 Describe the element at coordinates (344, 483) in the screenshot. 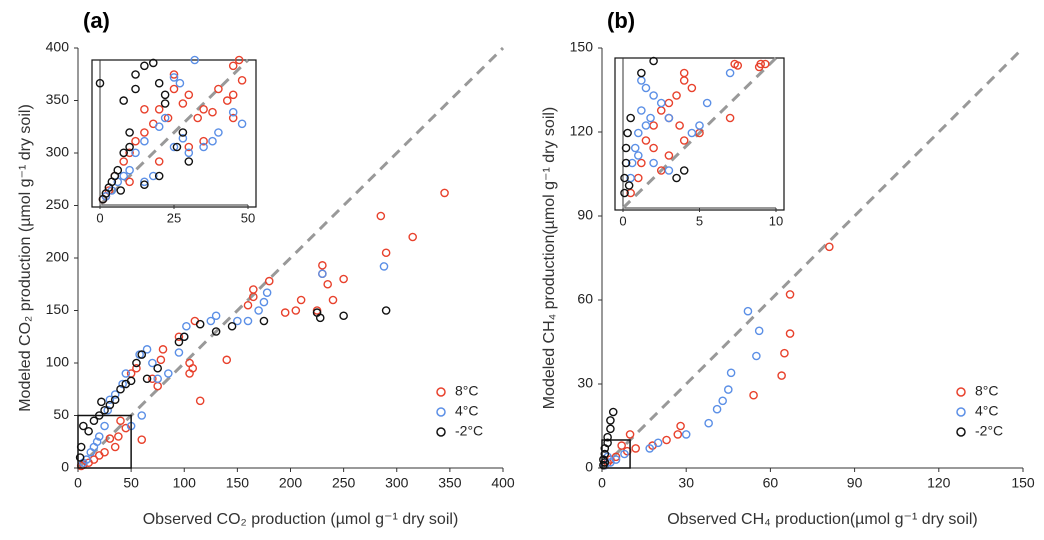

I see `x-tick-label: 250` at that location.